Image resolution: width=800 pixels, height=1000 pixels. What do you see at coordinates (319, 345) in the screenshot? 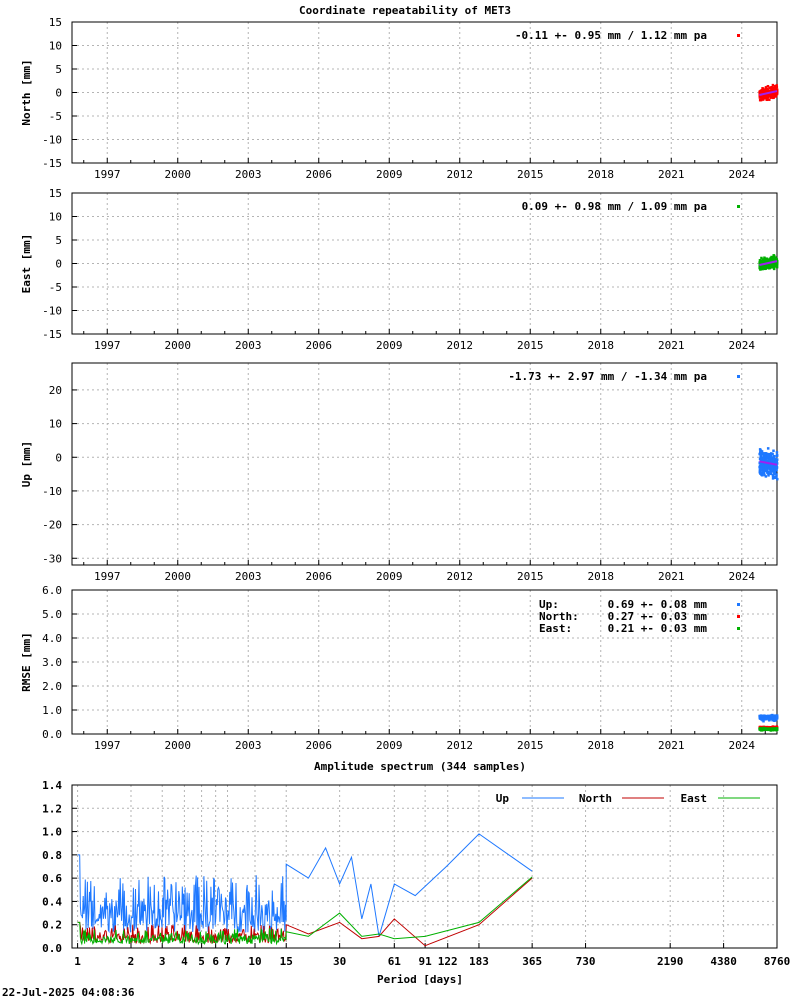
I see `x-tick-label: 2006` at bounding box center [319, 345].